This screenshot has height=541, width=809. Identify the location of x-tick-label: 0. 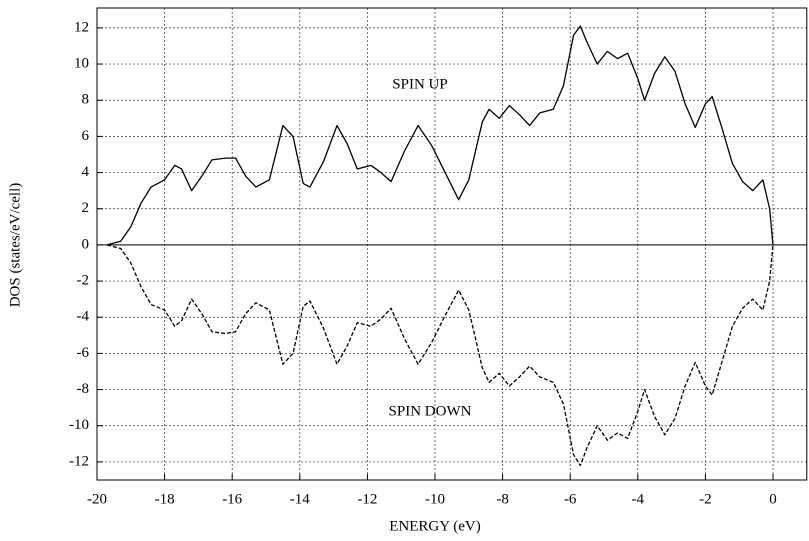
(773, 499).